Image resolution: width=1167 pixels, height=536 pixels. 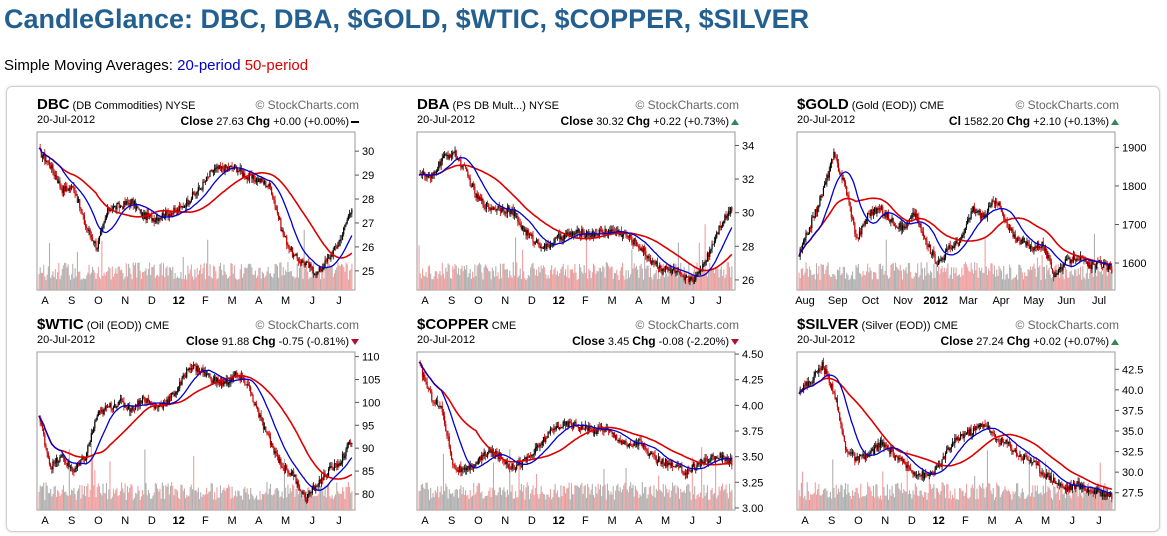 What do you see at coordinates (309, 122) in the screenshot?
I see `chg-value: +0.00 (+0.00%)` at bounding box center [309, 122].